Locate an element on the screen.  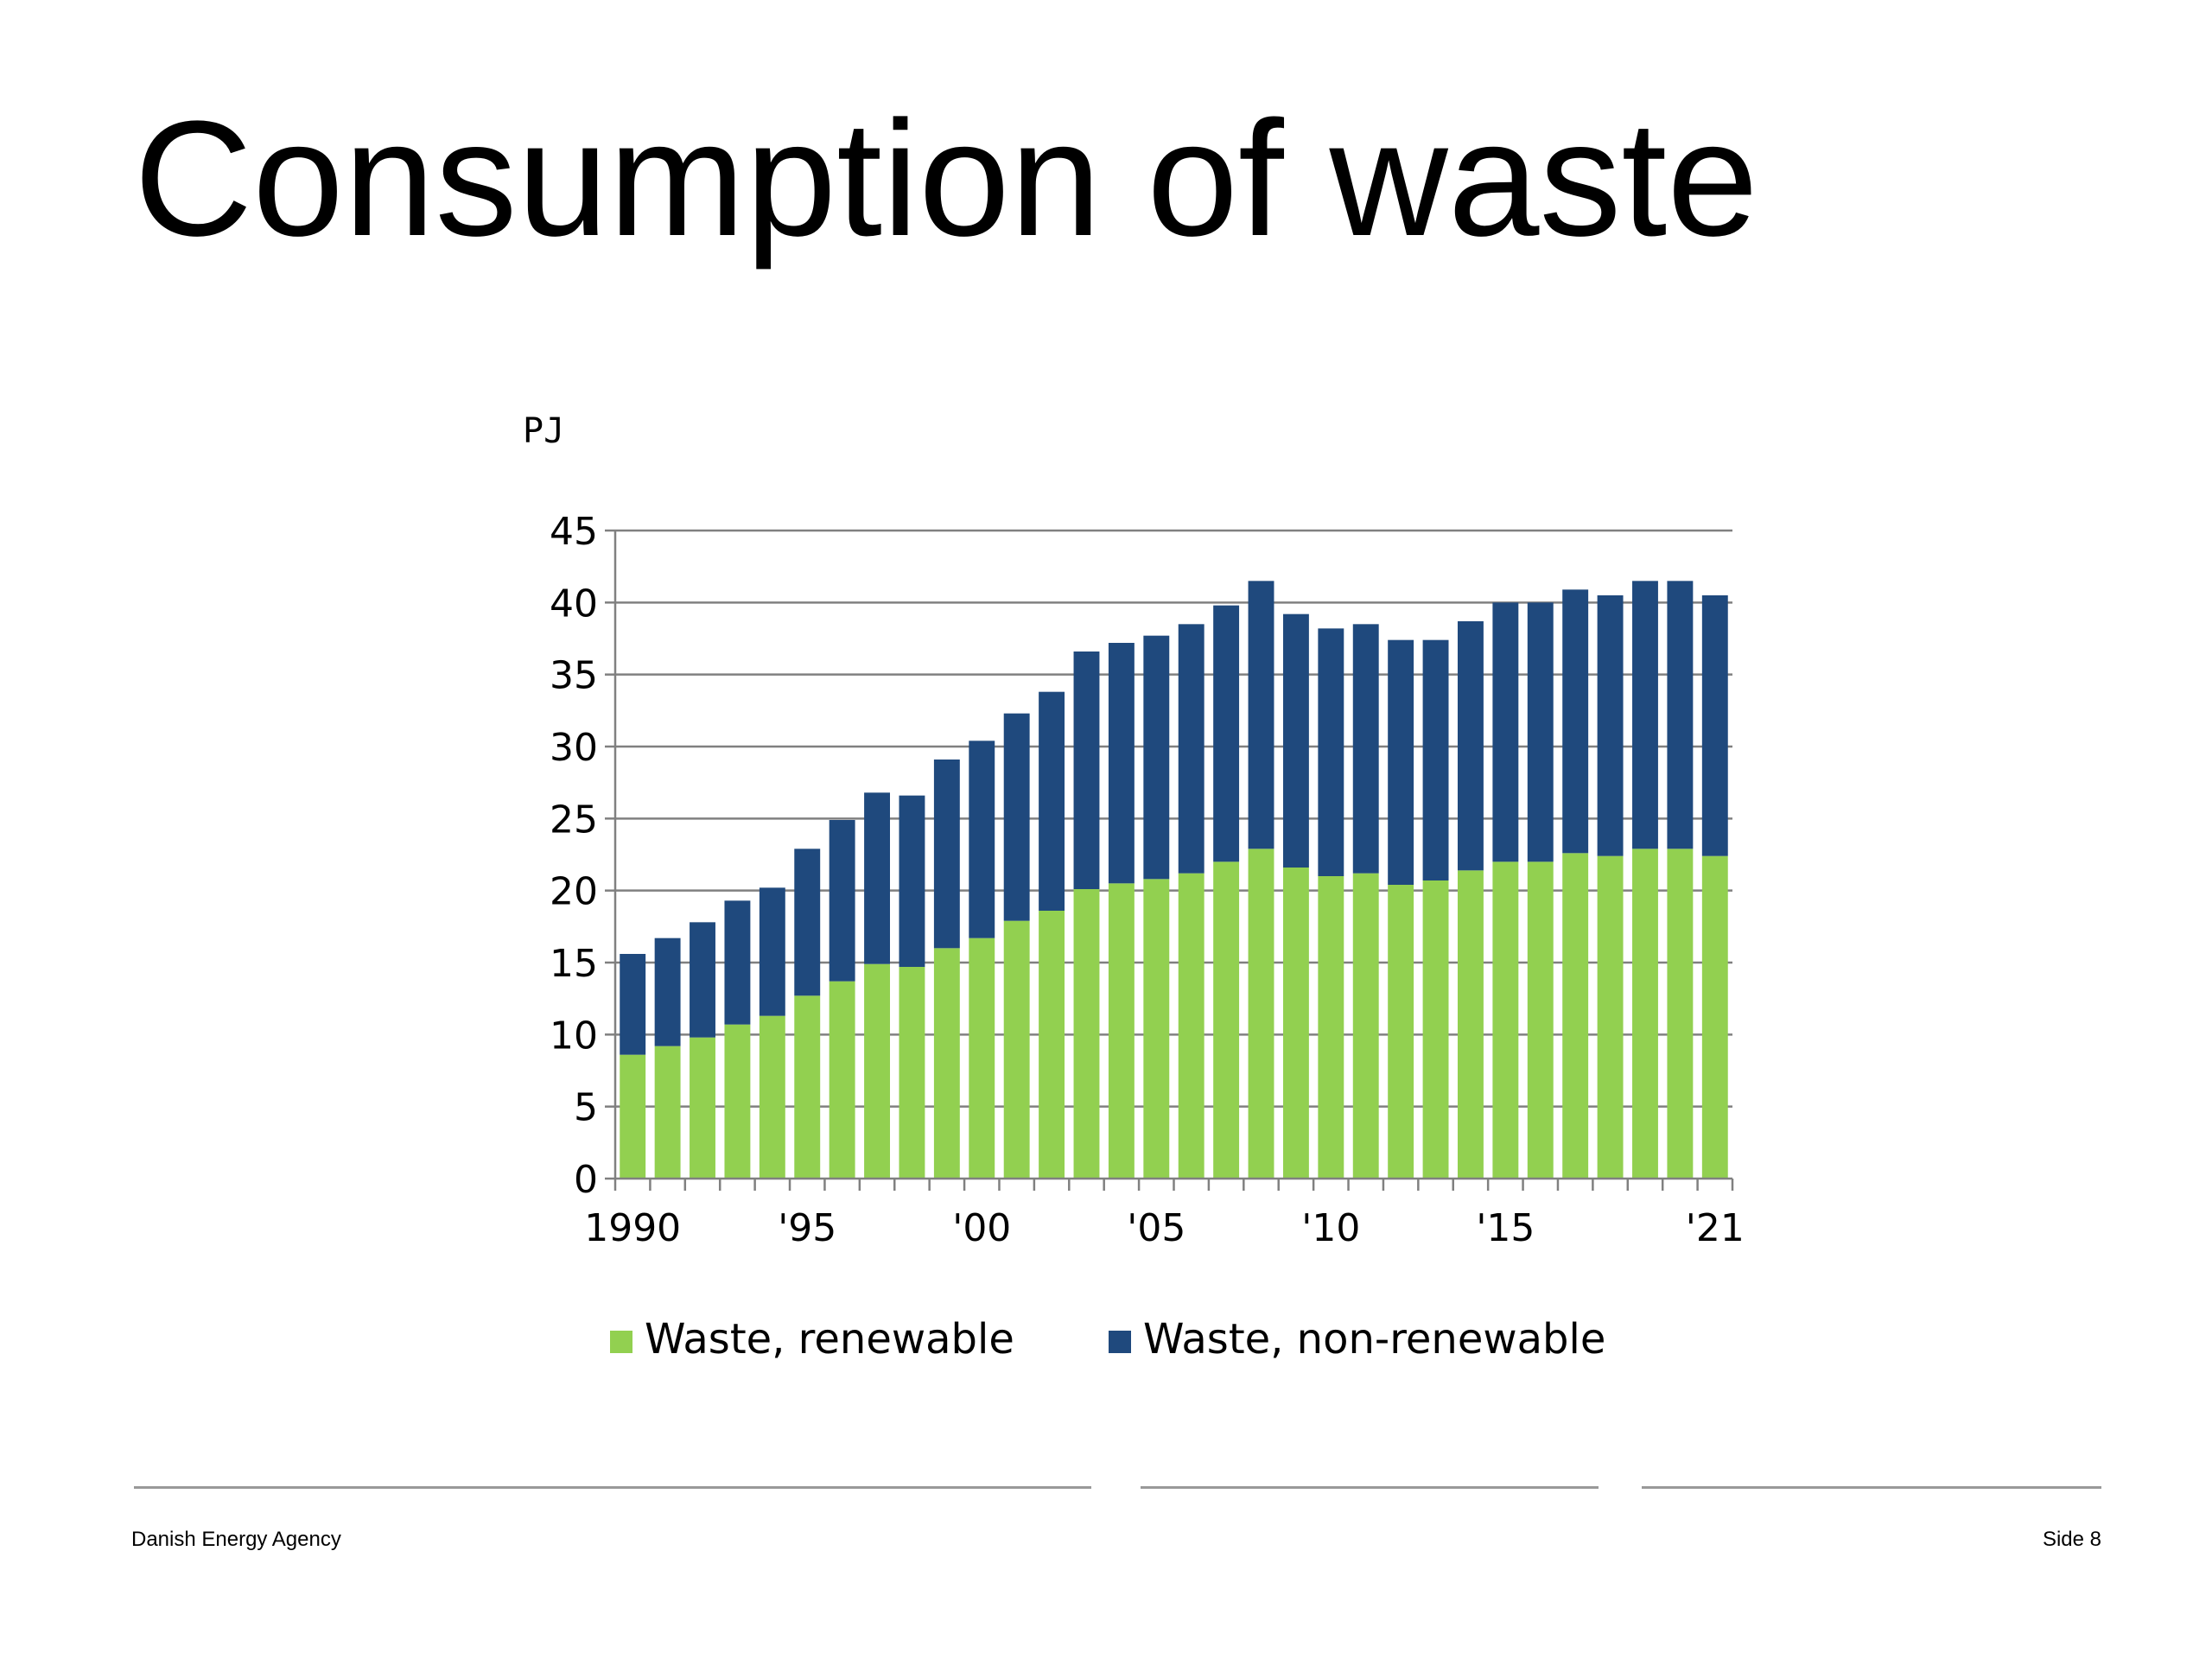
x-tick-label: '10 is located at coordinates (1330, 1228).